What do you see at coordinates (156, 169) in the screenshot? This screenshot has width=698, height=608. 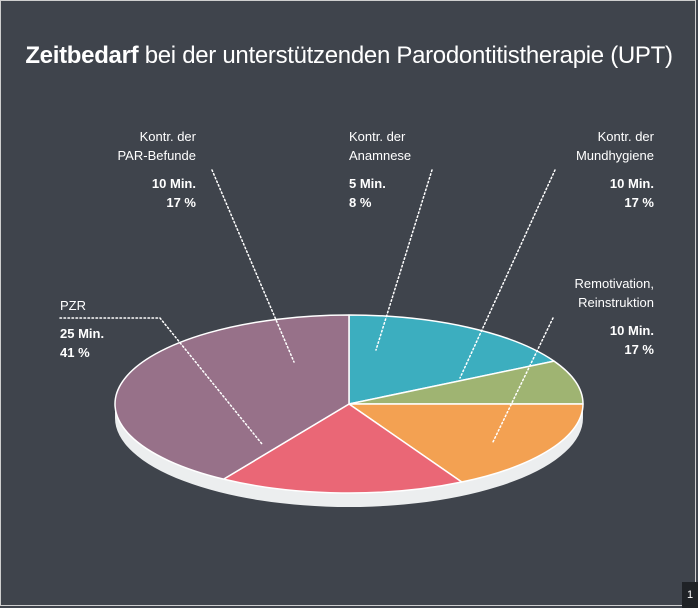 I see `label-befunde: Kontr. der PAR-Befunde 10 Min. 17 %` at bounding box center [156, 169].